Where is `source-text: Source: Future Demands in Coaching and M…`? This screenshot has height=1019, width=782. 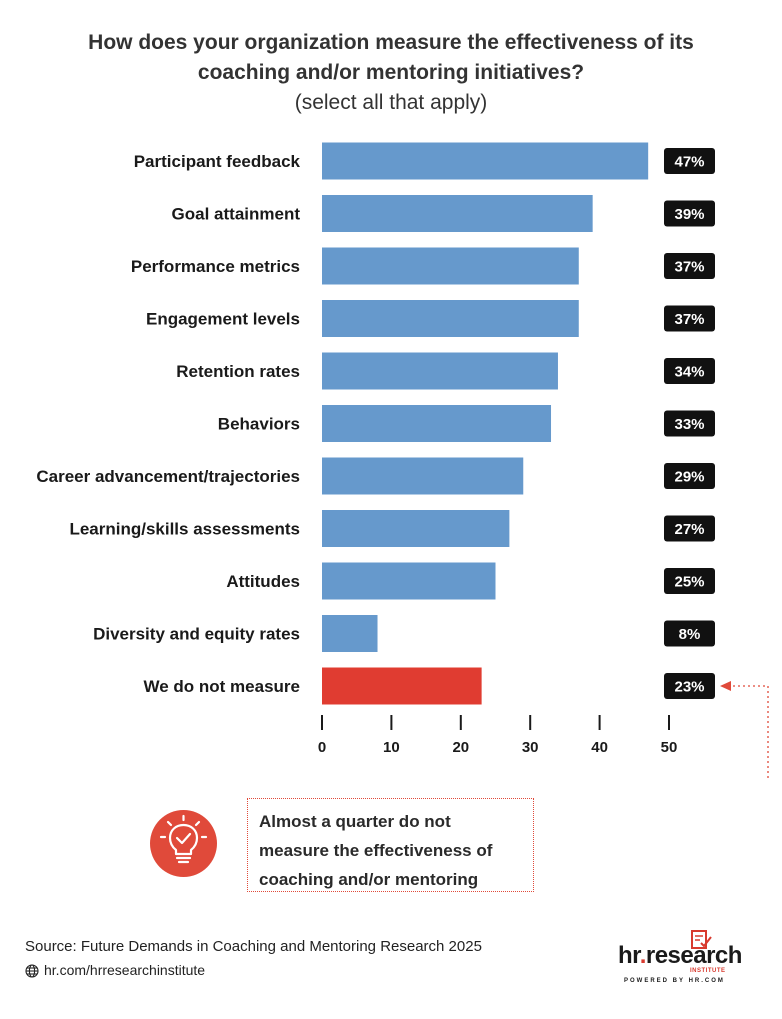
source-text: Source: Future Demands in Coaching and M… is located at coordinates (253, 946).